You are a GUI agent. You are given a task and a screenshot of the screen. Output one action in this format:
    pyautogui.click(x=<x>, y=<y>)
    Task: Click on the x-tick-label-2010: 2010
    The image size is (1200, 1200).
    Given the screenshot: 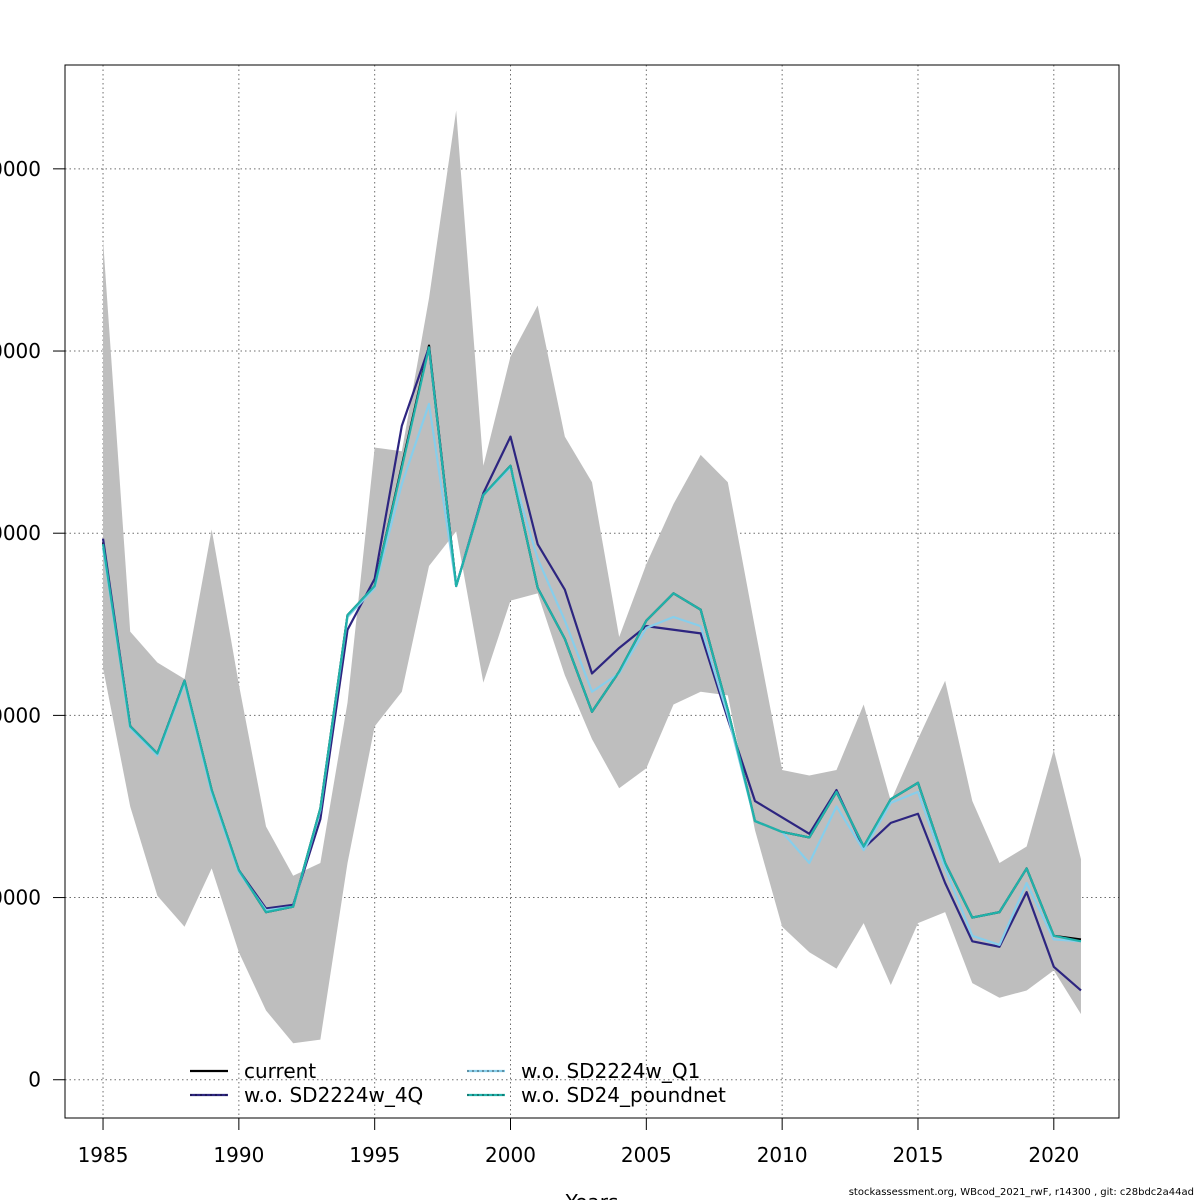 What is the action you would take?
    pyautogui.click(x=782, y=1155)
    